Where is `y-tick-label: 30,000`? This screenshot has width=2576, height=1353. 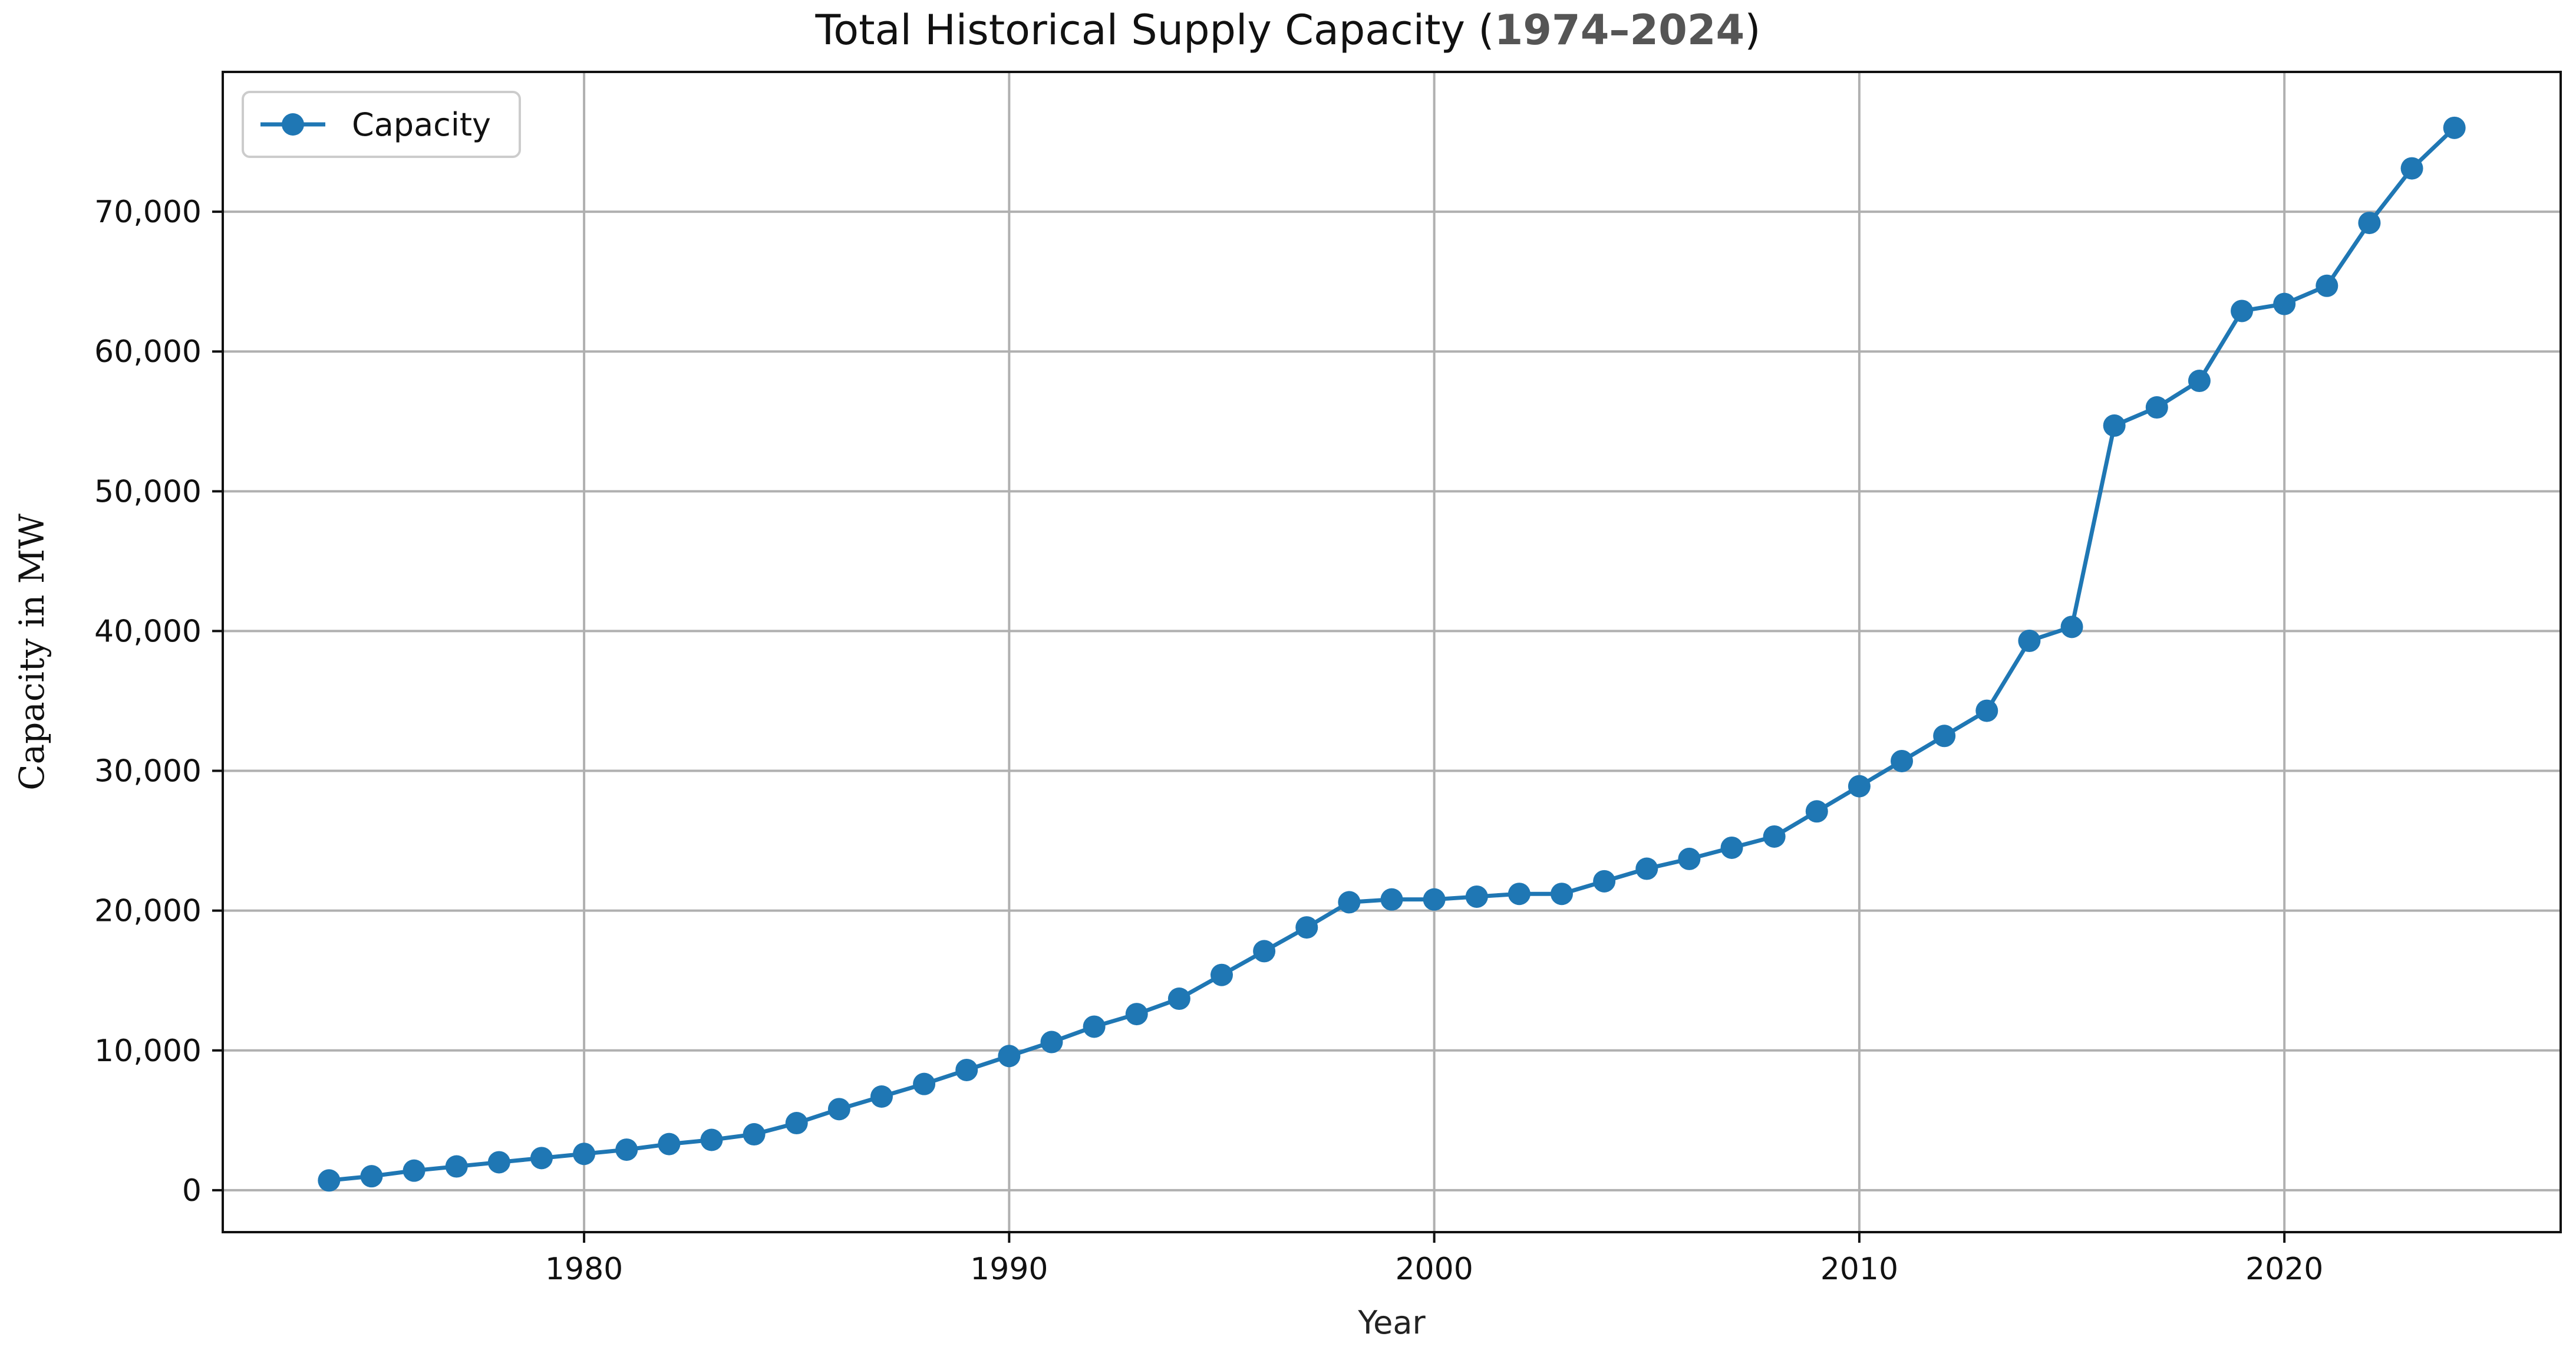 y-tick-label: 30,000 is located at coordinates (148, 772).